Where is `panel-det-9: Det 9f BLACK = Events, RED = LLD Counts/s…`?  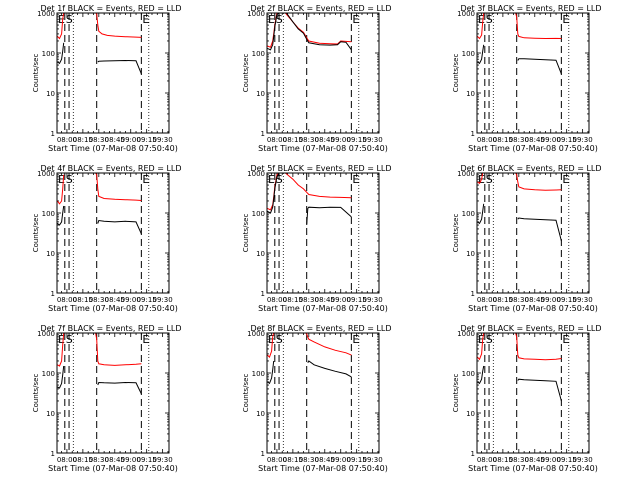
panel-det-9: Det 9f BLACK = Events, RED = LLD Counts/s… is located at coordinates (527, 398).